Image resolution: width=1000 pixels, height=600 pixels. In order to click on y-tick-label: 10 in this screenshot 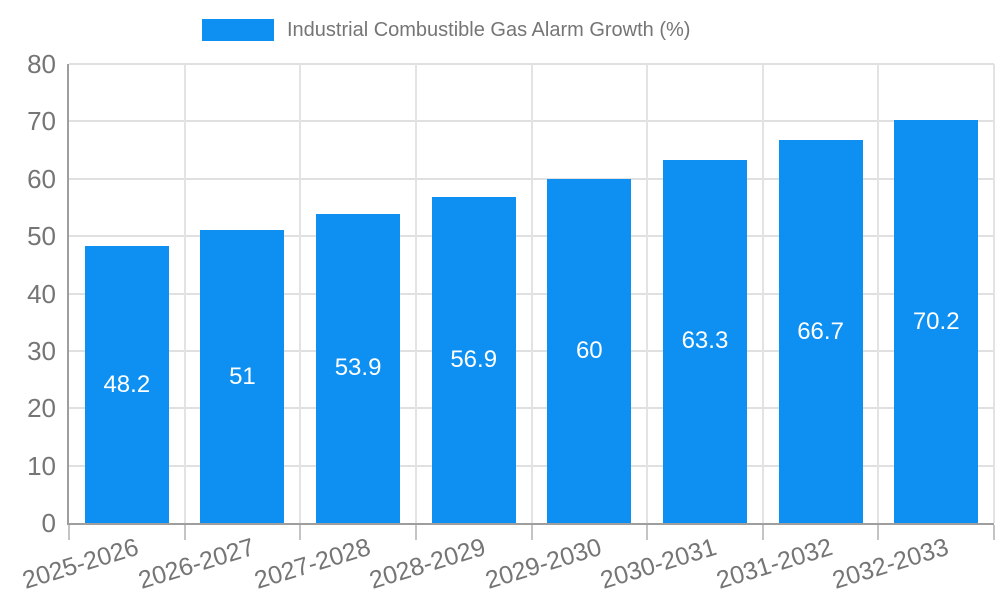, I will do `click(41, 465)`.